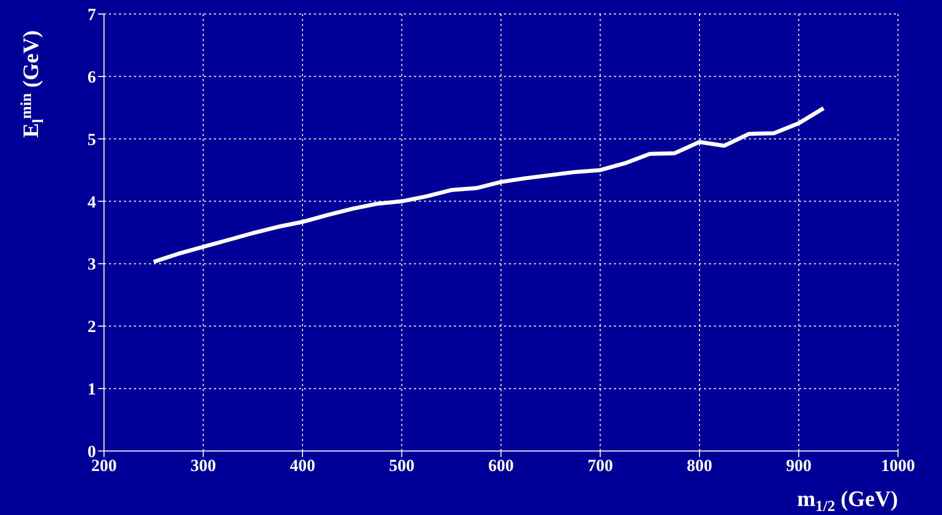 This screenshot has width=942, height=515. I want to click on x-tick-label: 300, so click(203, 466).